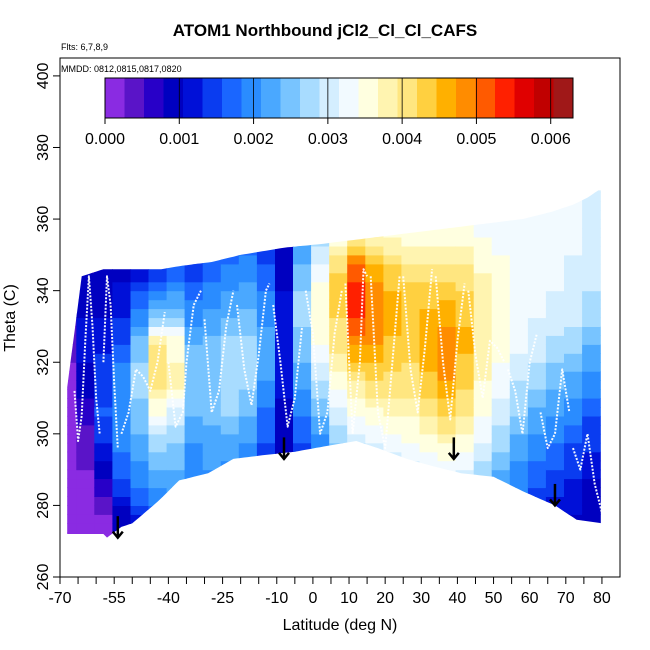  I want to click on arrow-head, so click(555, 503).